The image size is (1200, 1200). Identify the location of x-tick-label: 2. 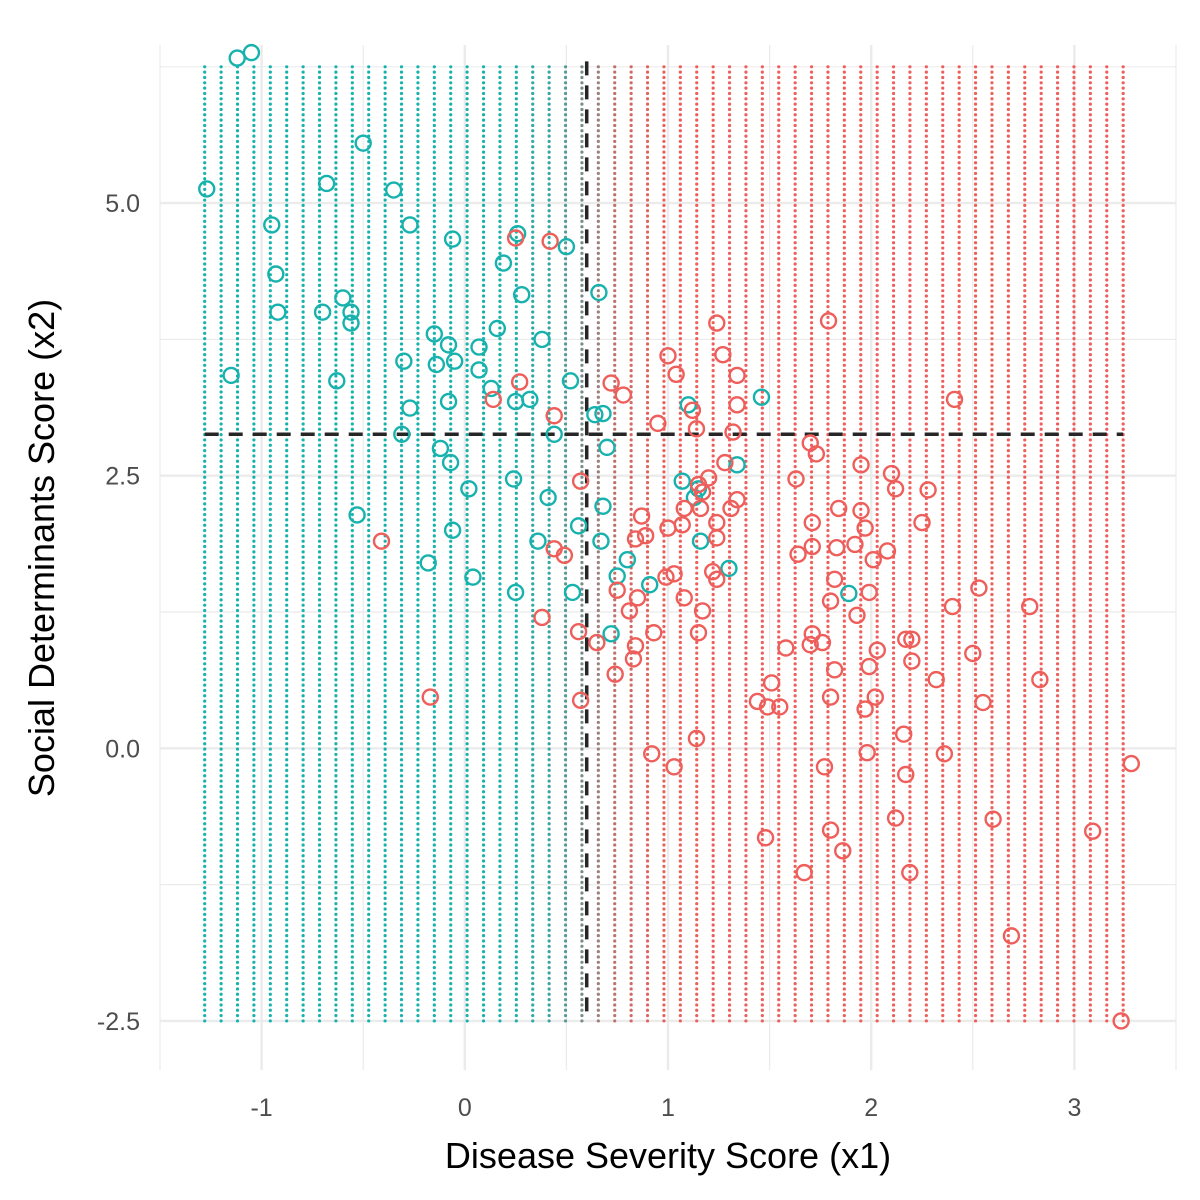
(871, 1108).